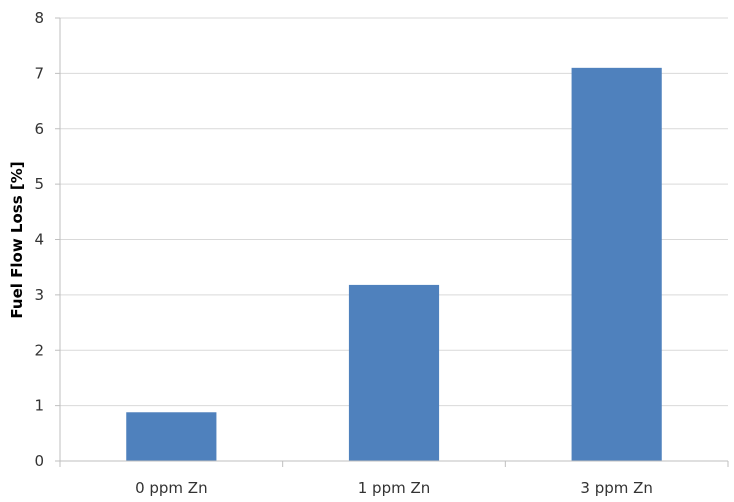  What do you see at coordinates (39, 350) in the screenshot?
I see `y-tick-label-2: 2` at bounding box center [39, 350].